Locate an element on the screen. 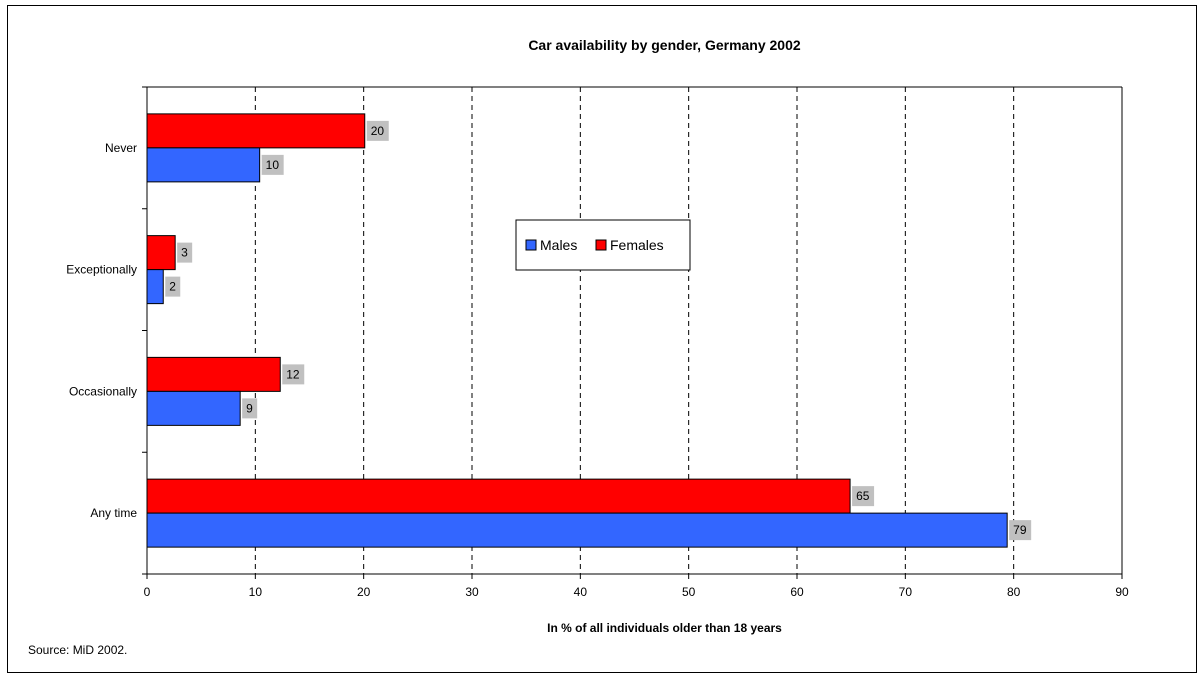 This screenshot has height=677, width=1203. data-label: 79 is located at coordinates (1020, 530).